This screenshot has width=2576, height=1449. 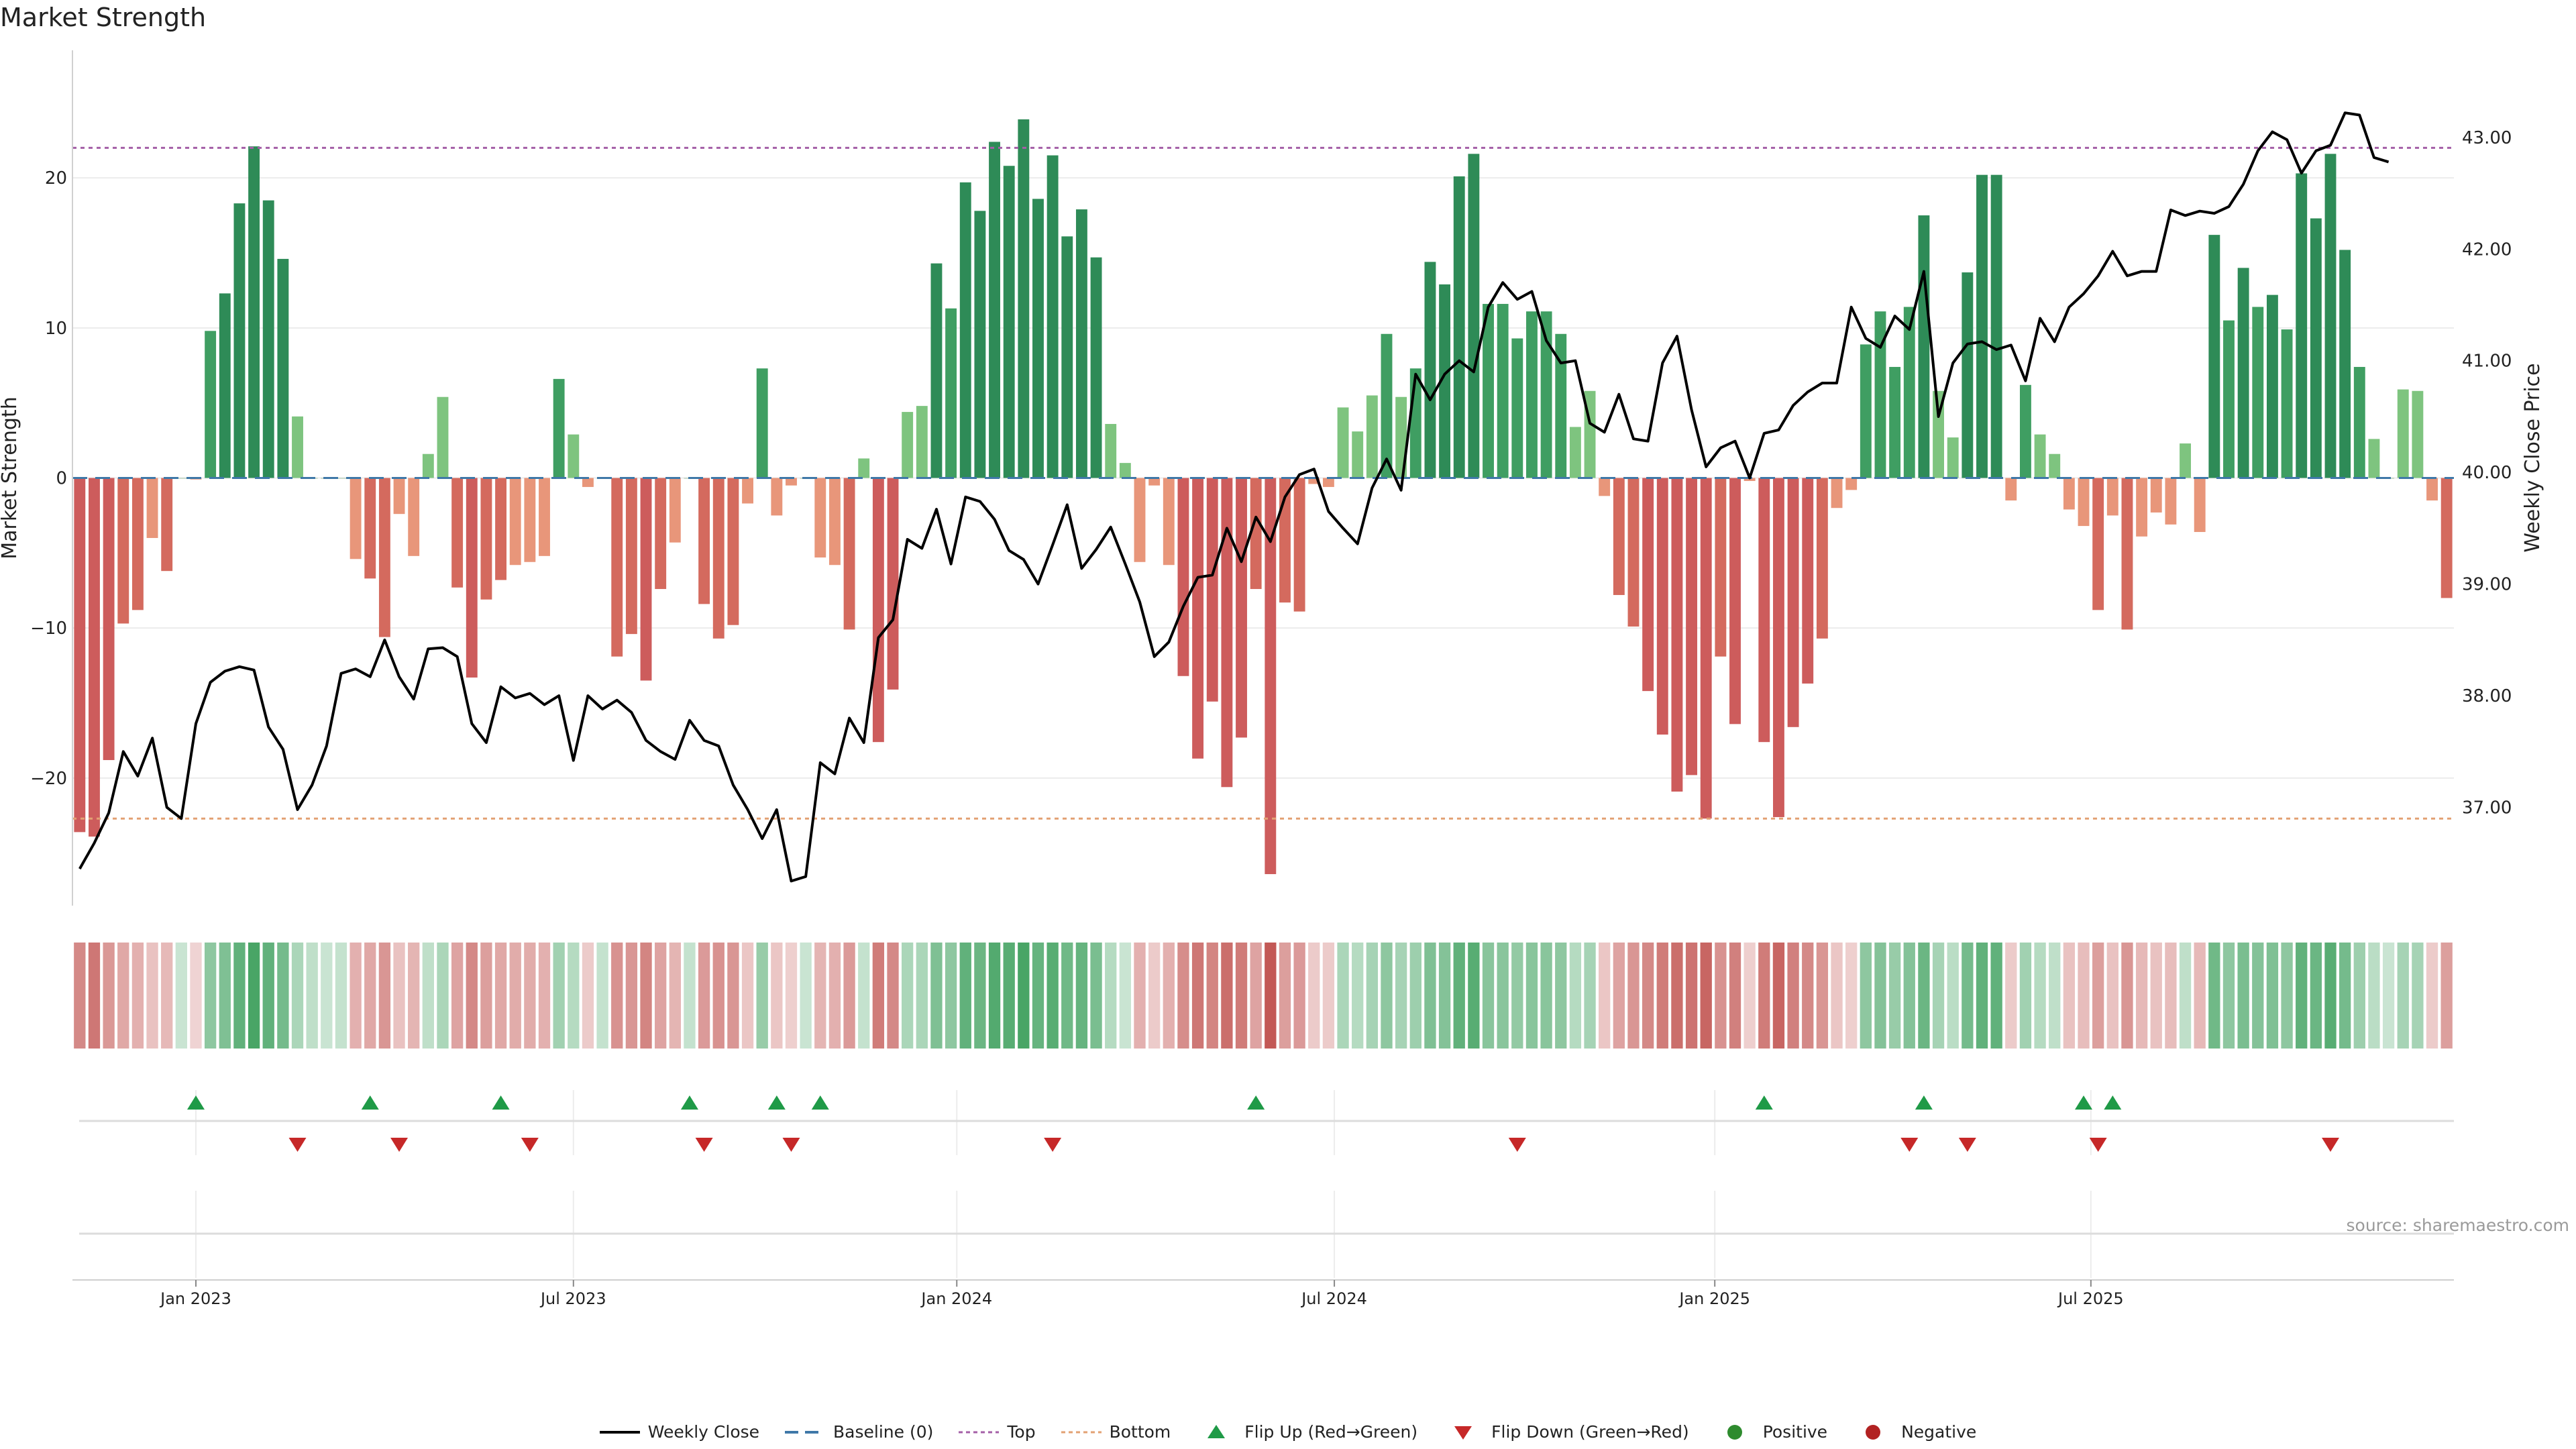 I want to click on y-right-tick-label: 39.00, so click(x=2487, y=585).